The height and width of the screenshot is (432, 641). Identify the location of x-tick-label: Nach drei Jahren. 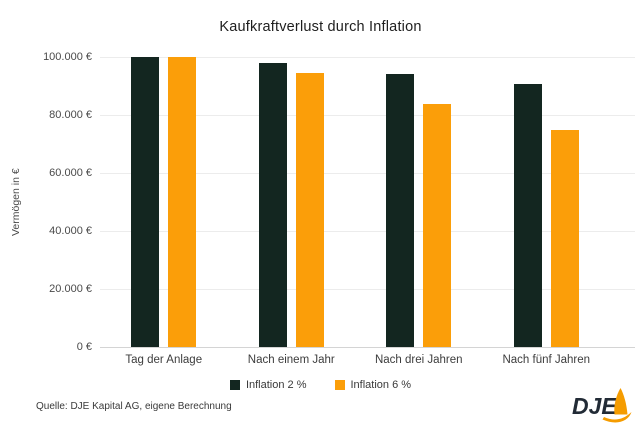
(418, 360).